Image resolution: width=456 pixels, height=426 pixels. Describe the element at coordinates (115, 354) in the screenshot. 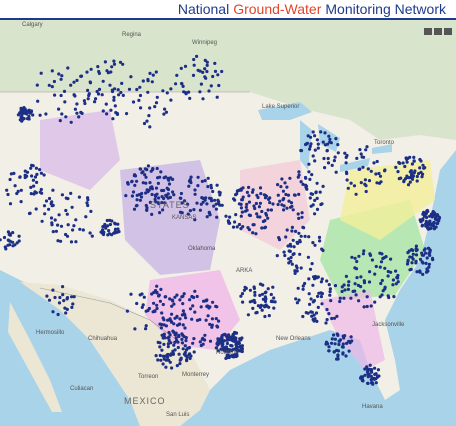

I see `mexico` at that location.